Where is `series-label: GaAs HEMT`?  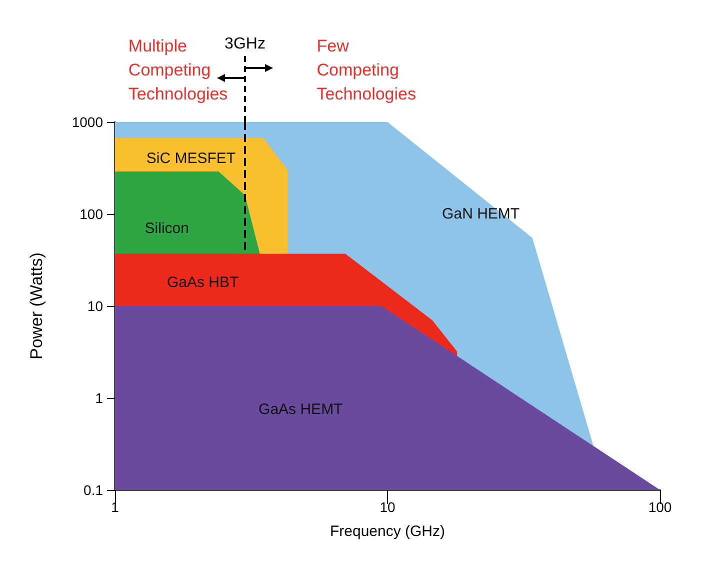
series-label: GaAs HEMT is located at coordinates (300, 409).